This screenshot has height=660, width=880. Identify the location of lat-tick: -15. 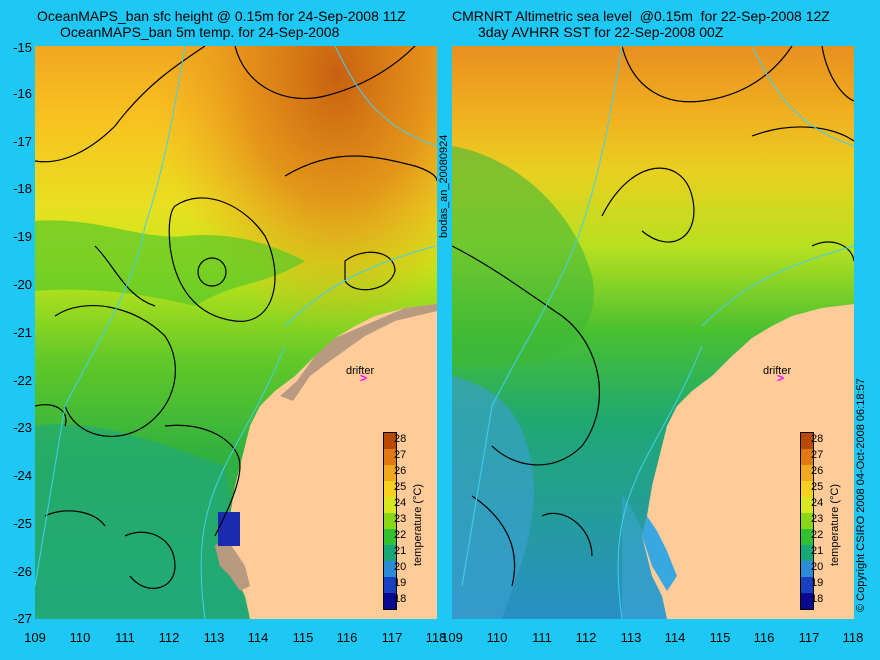
(22, 47).